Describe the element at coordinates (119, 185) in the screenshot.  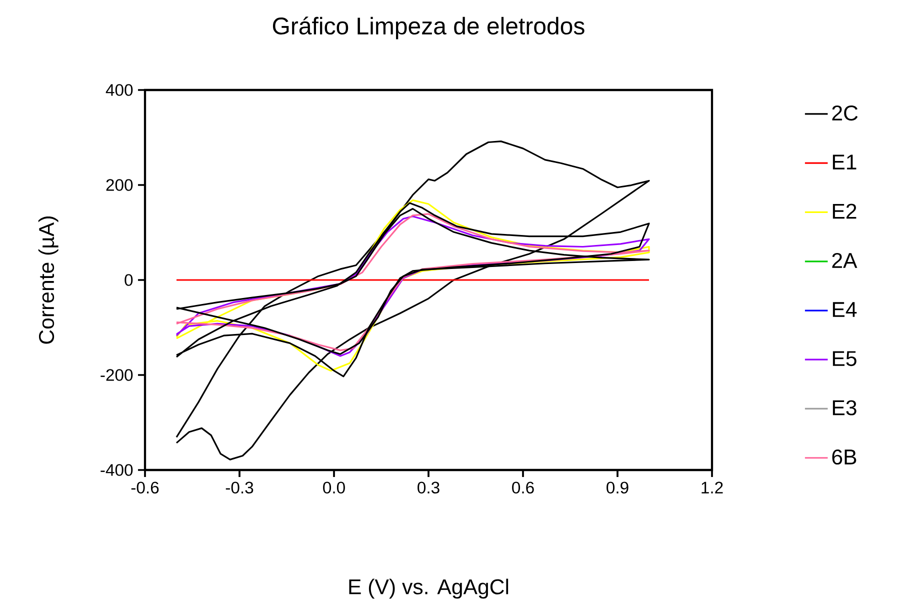
I see `y-tick-label: 200` at that location.